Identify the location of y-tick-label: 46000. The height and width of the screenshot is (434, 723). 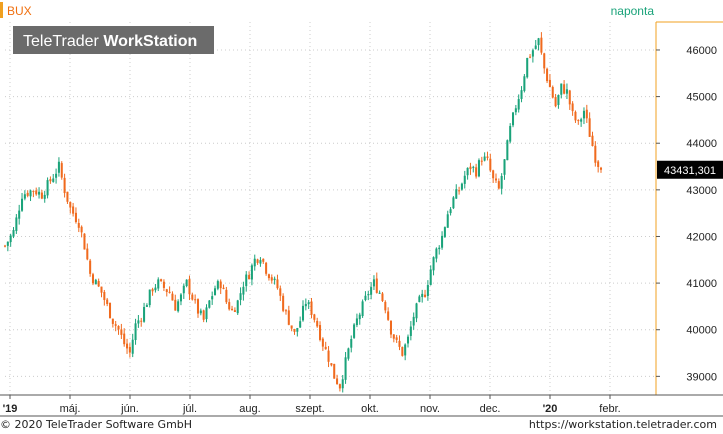
(701, 51).